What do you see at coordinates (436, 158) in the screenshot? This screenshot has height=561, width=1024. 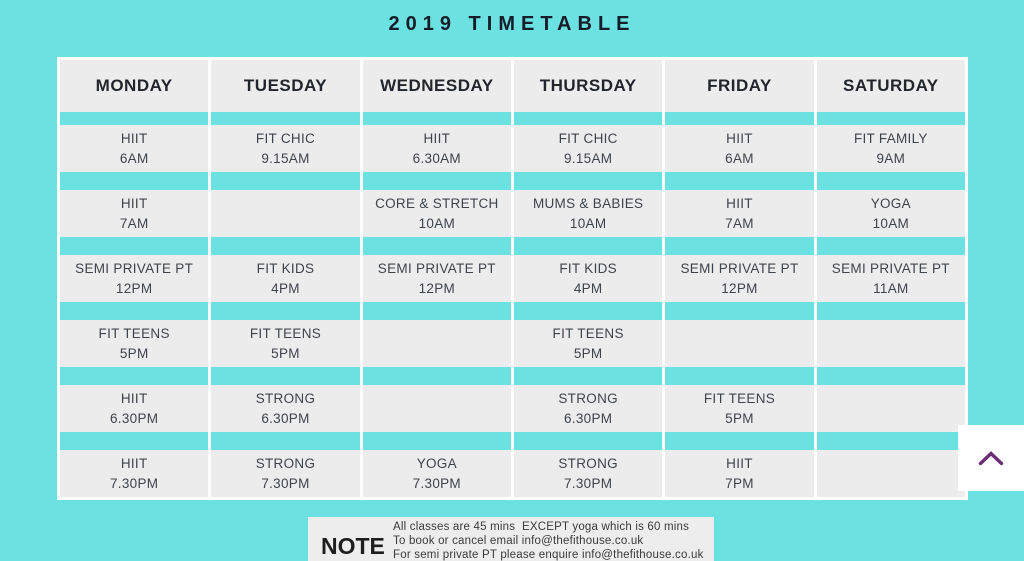 I see `class-time: 6.30AM` at bounding box center [436, 158].